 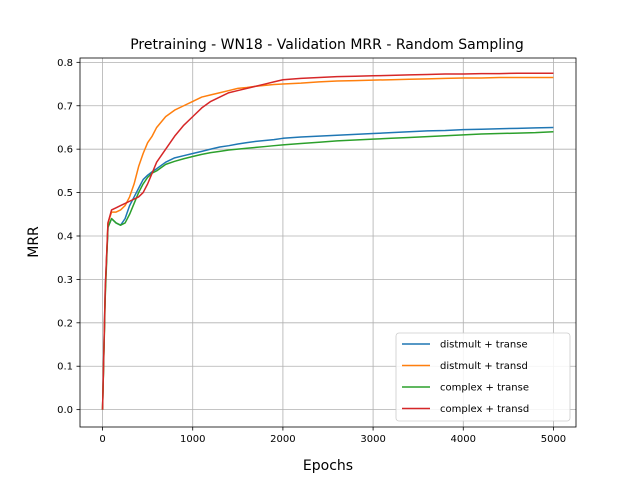 I want to click on y-tick-label: 0.7, so click(x=65, y=106).